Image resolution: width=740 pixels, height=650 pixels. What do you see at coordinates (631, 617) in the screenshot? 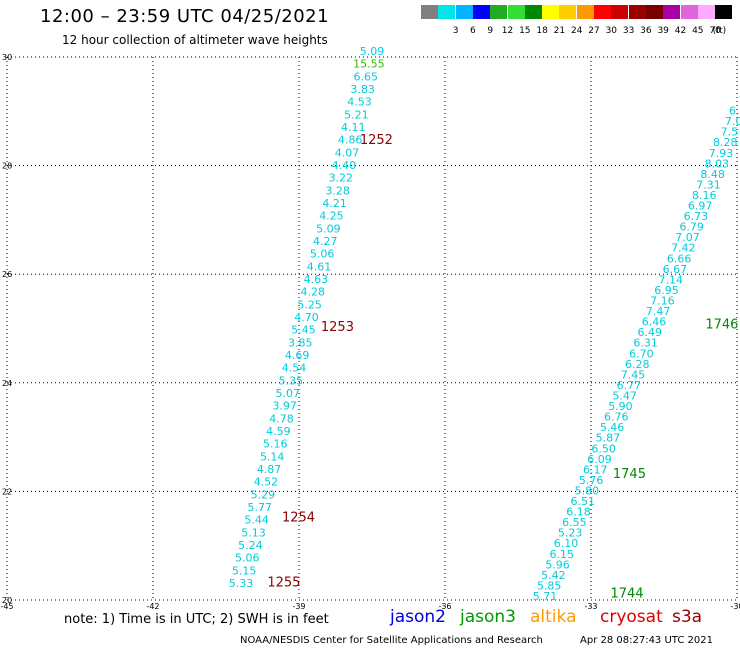
I see `satellite-name-cryosat: cryosat` at bounding box center [631, 617].